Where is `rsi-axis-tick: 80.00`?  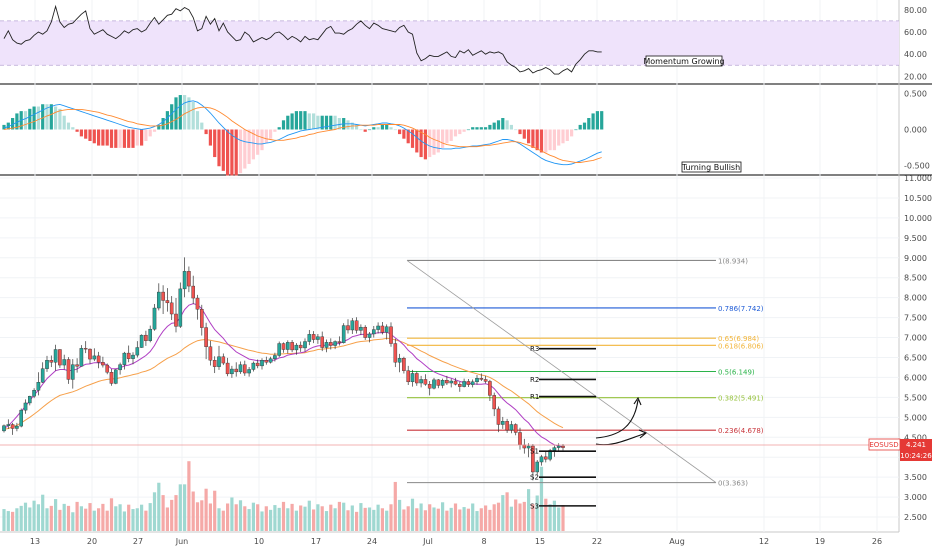 rsi-axis-tick: 80.00 is located at coordinates (915, 10).